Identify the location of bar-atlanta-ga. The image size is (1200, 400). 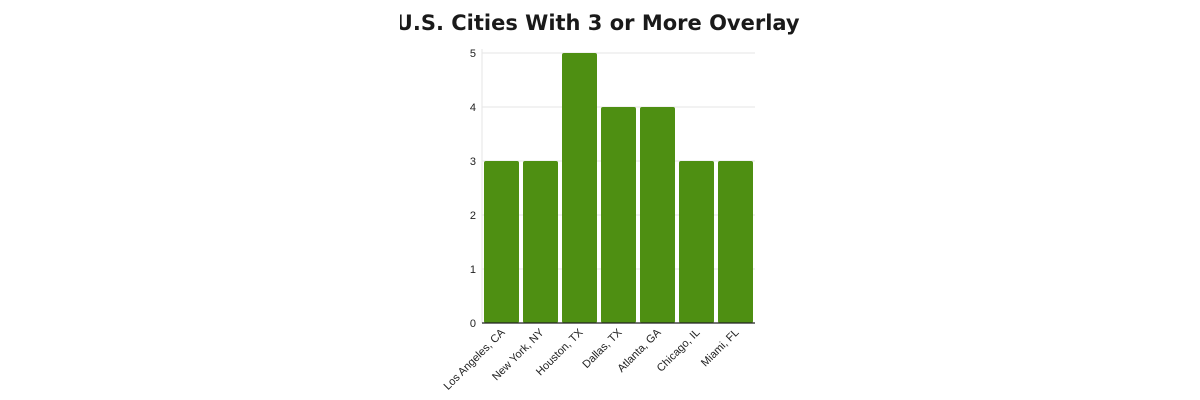
(657, 215).